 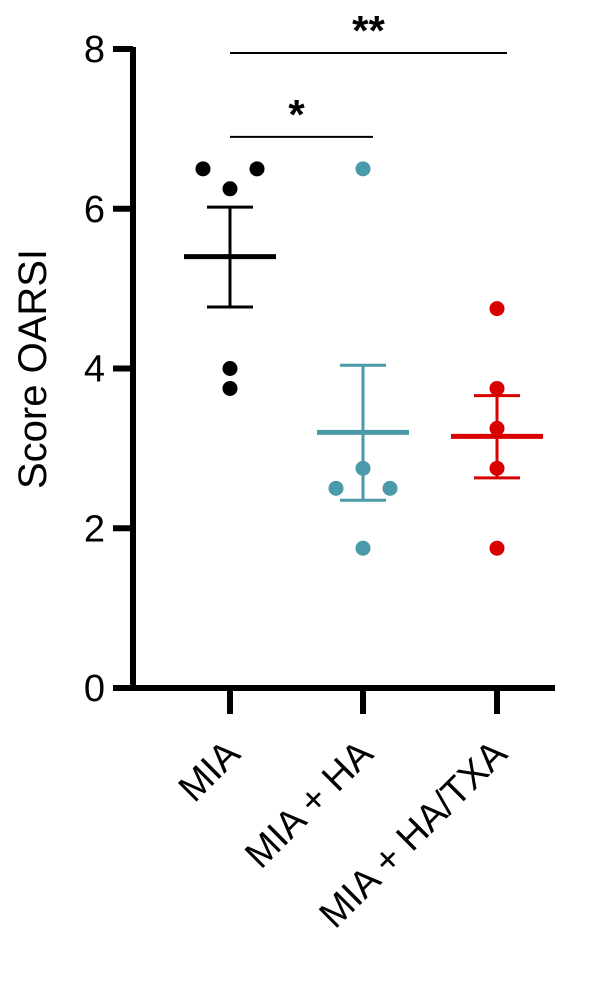 What do you see at coordinates (230, 278) in the screenshot?
I see `group-mia` at bounding box center [230, 278].